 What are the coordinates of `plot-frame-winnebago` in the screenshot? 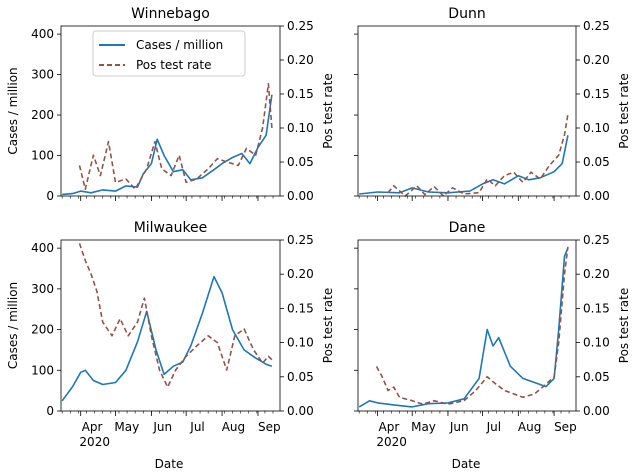 It's located at (170, 111).